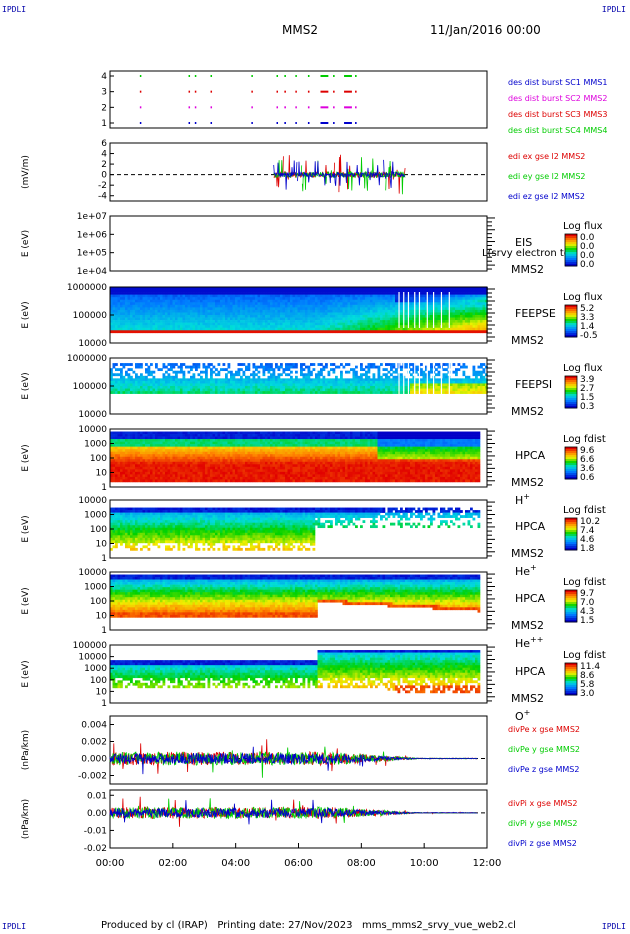  What do you see at coordinates (527, 340) in the screenshot?
I see `spacecraft-label: MMS2` at bounding box center [527, 340].